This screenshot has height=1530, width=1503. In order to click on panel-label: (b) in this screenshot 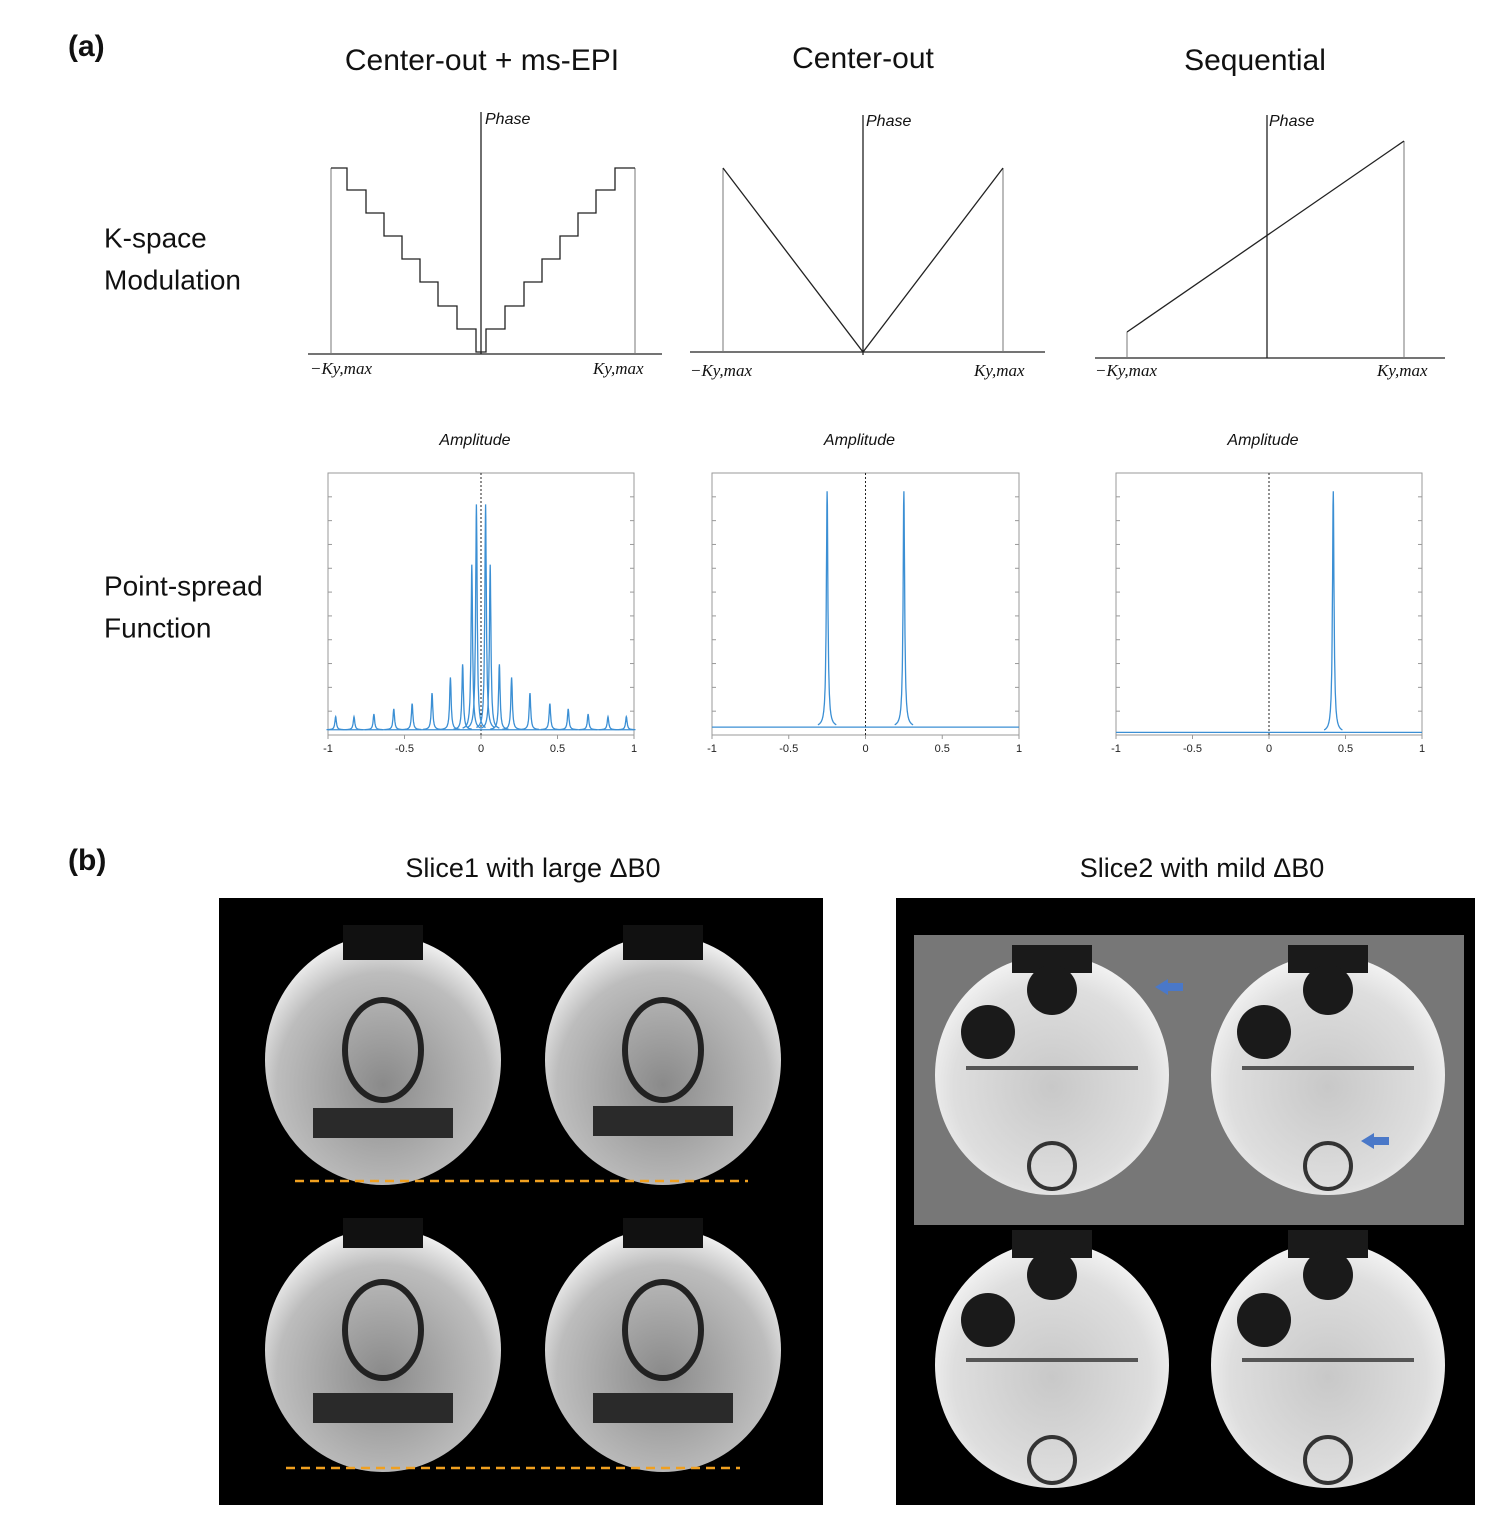, I will do `click(87, 860)`.